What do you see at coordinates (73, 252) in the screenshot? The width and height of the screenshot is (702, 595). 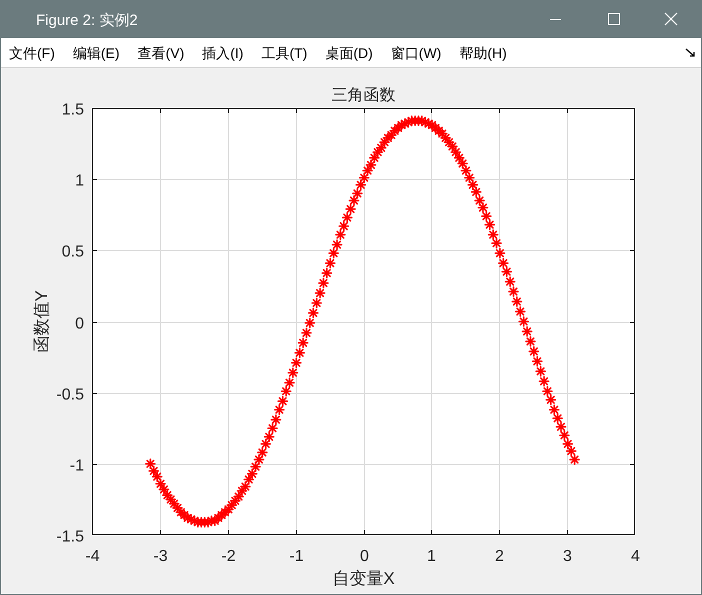 I see `y-tick-label: 0.5` at bounding box center [73, 252].